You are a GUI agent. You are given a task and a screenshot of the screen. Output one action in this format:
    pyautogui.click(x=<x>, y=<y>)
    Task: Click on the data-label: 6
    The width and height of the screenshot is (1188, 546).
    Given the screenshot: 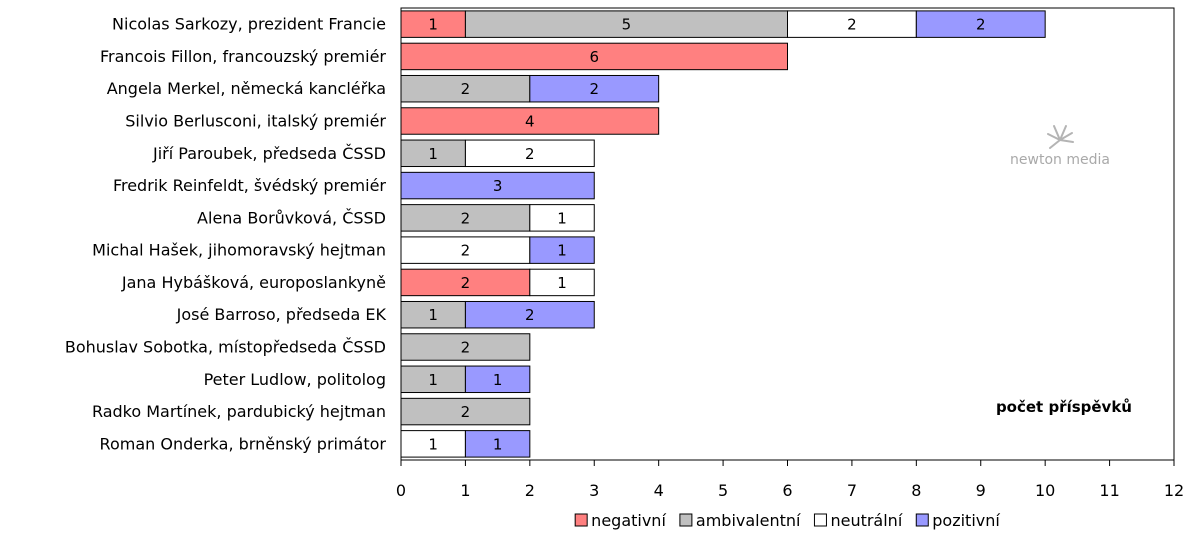 What is the action you would take?
    pyautogui.click(x=594, y=57)
    